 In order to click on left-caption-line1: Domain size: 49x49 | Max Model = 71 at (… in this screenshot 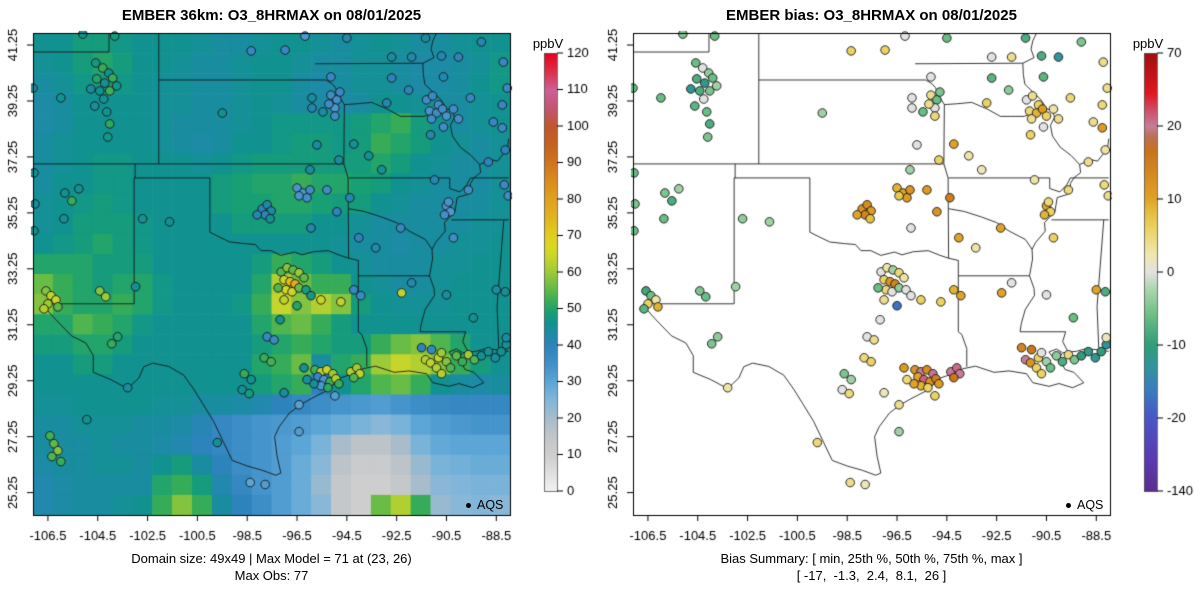, I will do `click(271, 558)`.